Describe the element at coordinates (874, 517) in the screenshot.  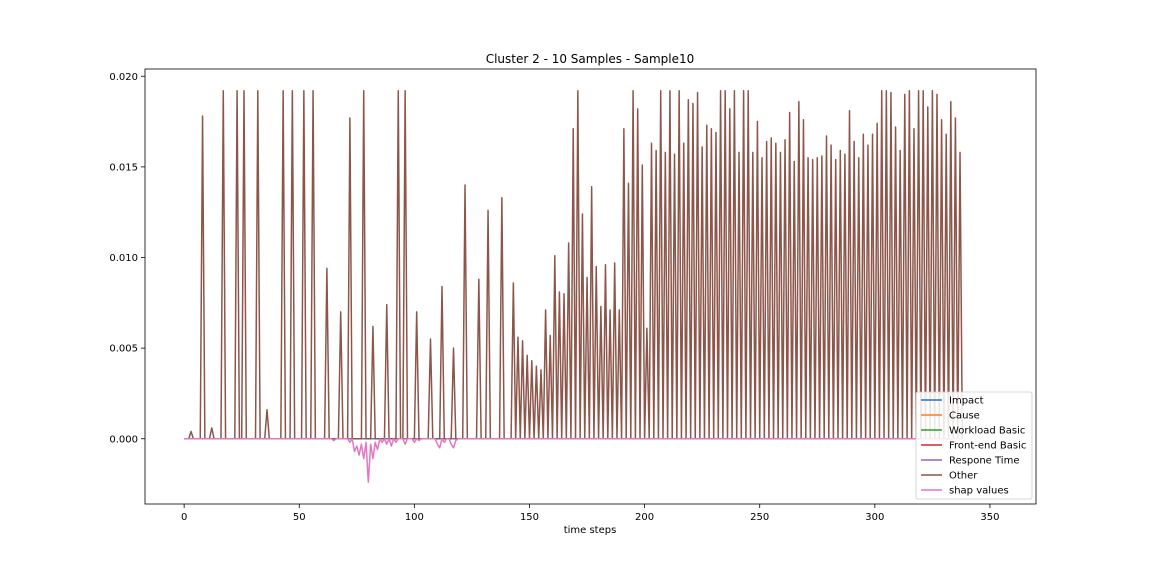
I see `x-tick-label: 300` at that location.